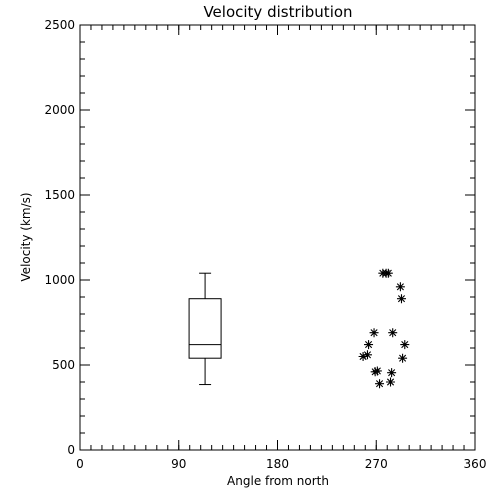  I want to click on chart-title: Velocity distribution, so click(277, 12).